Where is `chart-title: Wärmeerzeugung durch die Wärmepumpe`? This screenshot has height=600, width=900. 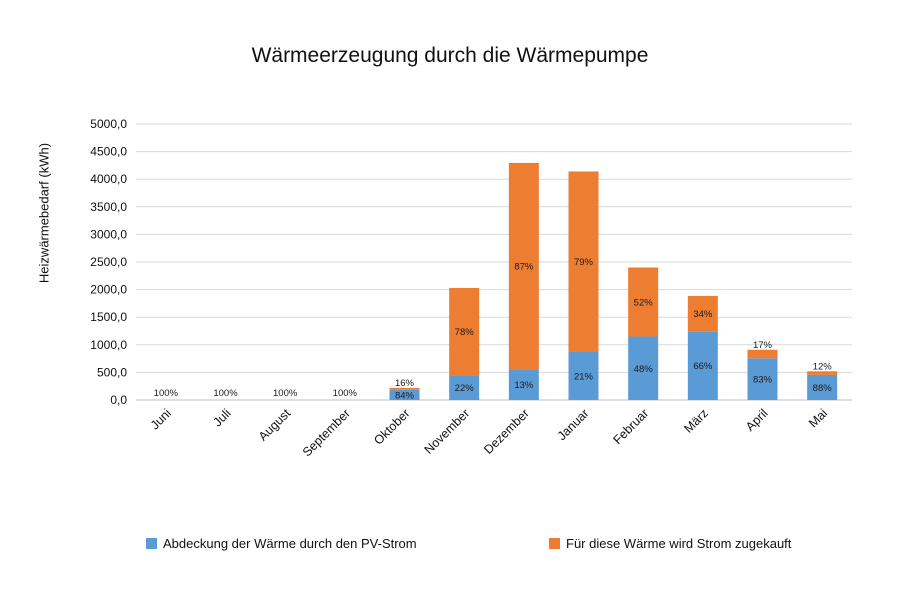
chart-title: Wärmeerzeugung durch die Wärmepumpe is located at coordinates (450, 55).